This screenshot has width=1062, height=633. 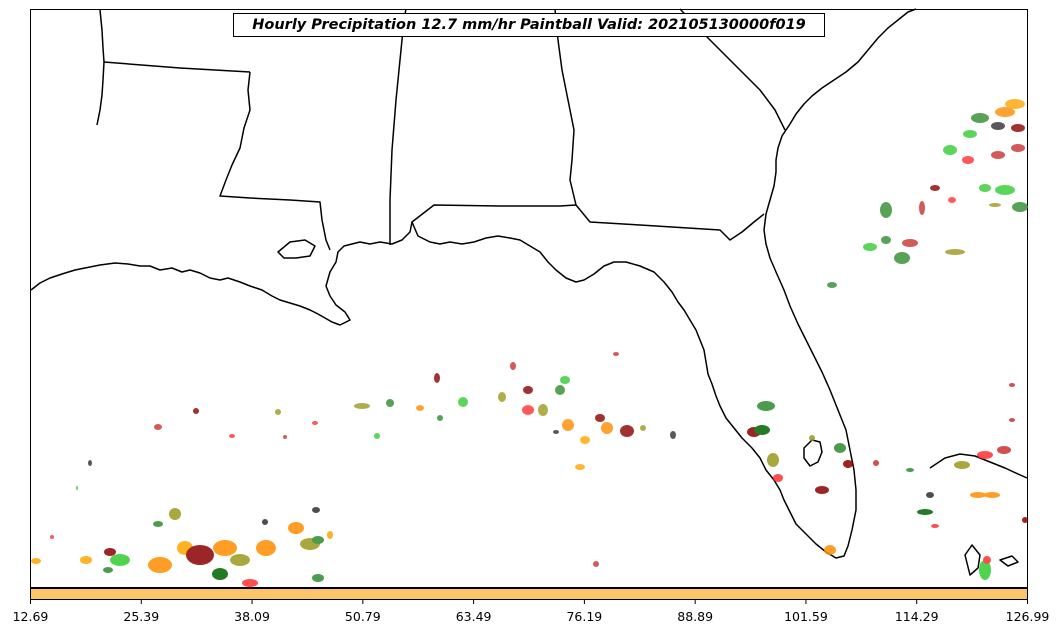 I want to click on state-border-tx-la, so click(x=100, y=67).